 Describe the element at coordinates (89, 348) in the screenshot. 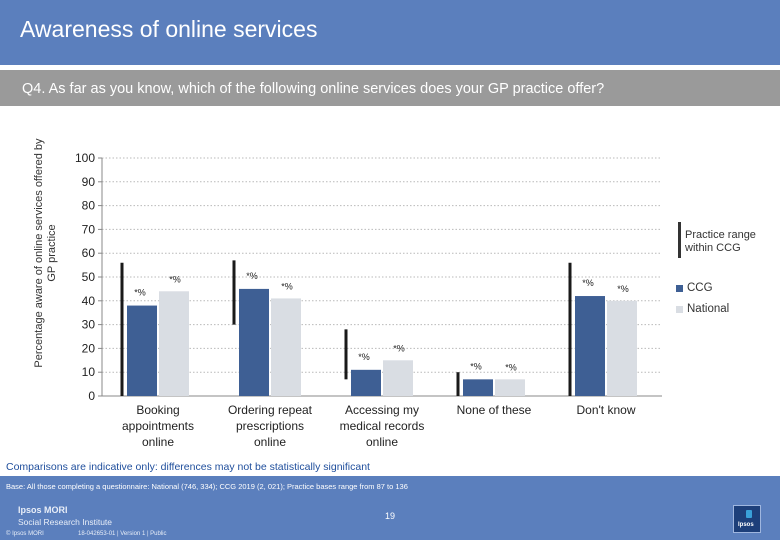

I see `y-tick-label: 20` at that location.